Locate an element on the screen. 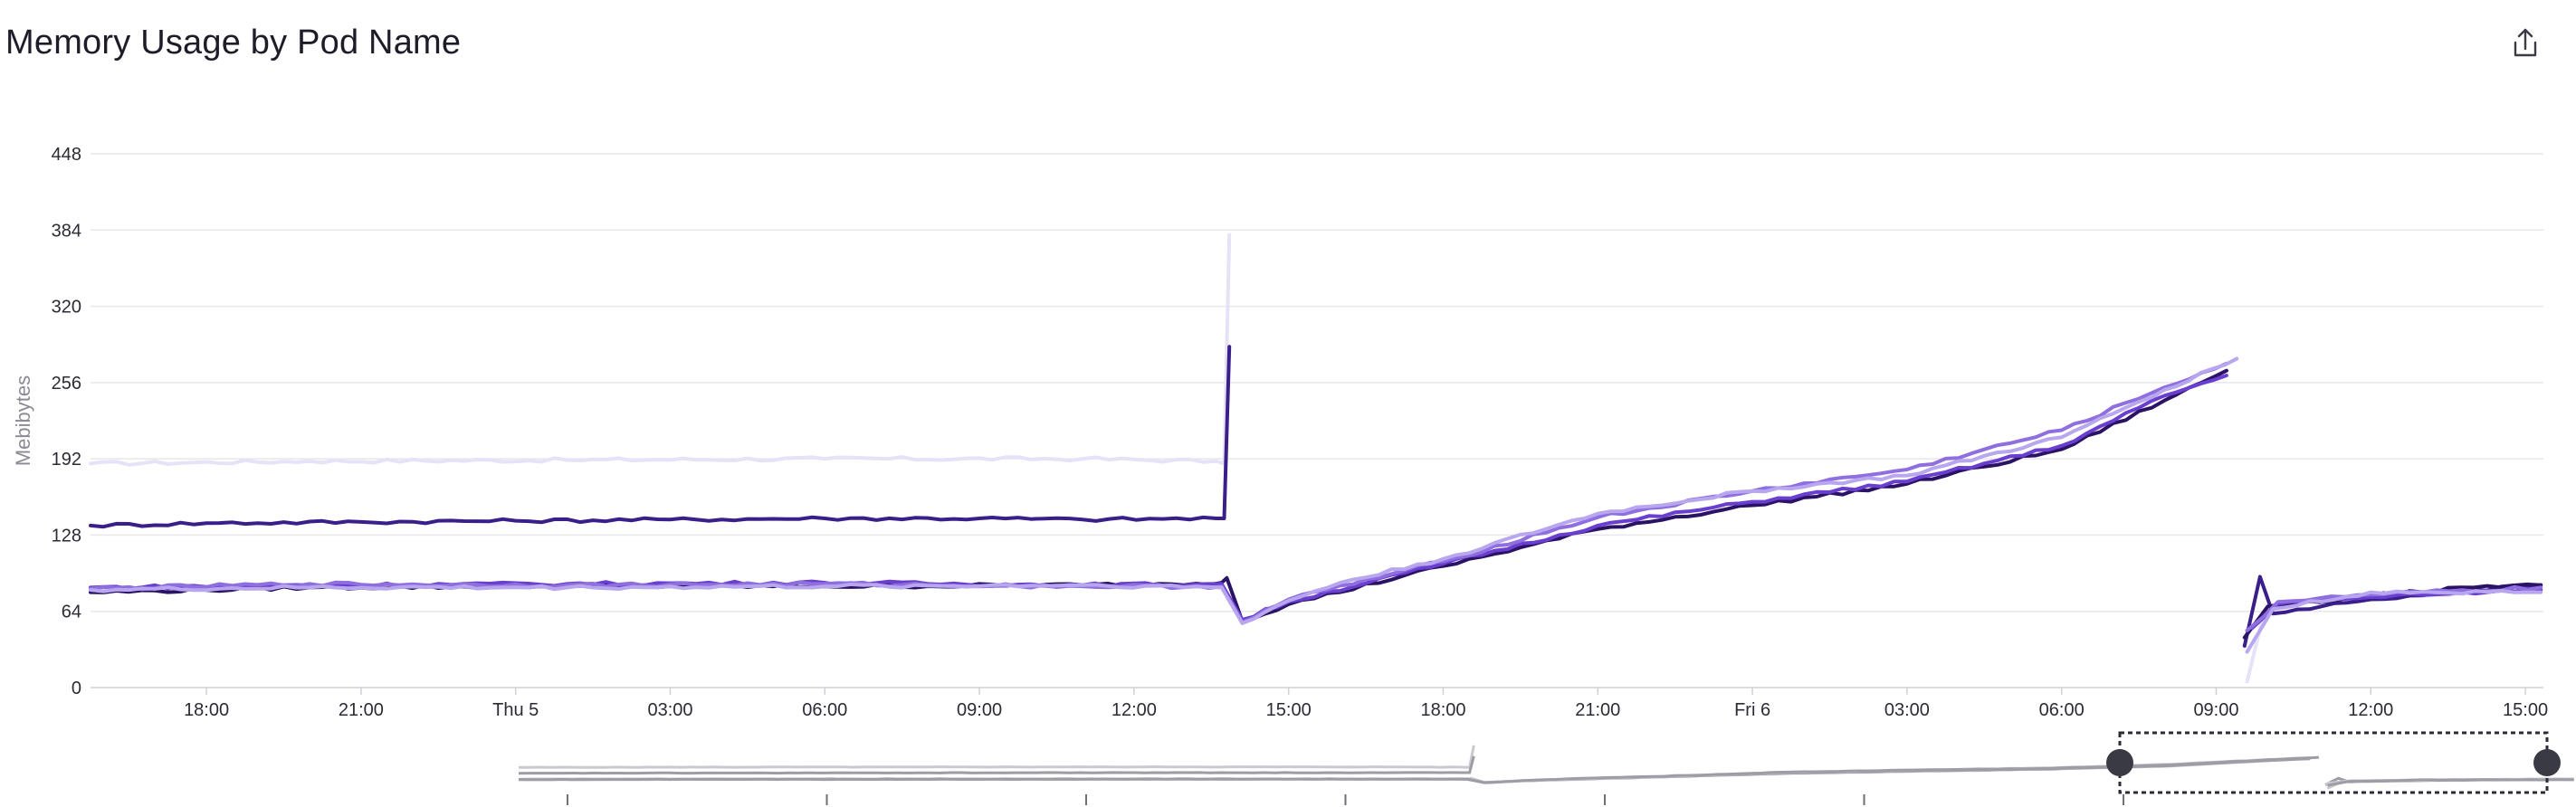 The height and width of the screenshot is (807, 2576). y-tick-label: 384 is located at coordinates (67, 231).